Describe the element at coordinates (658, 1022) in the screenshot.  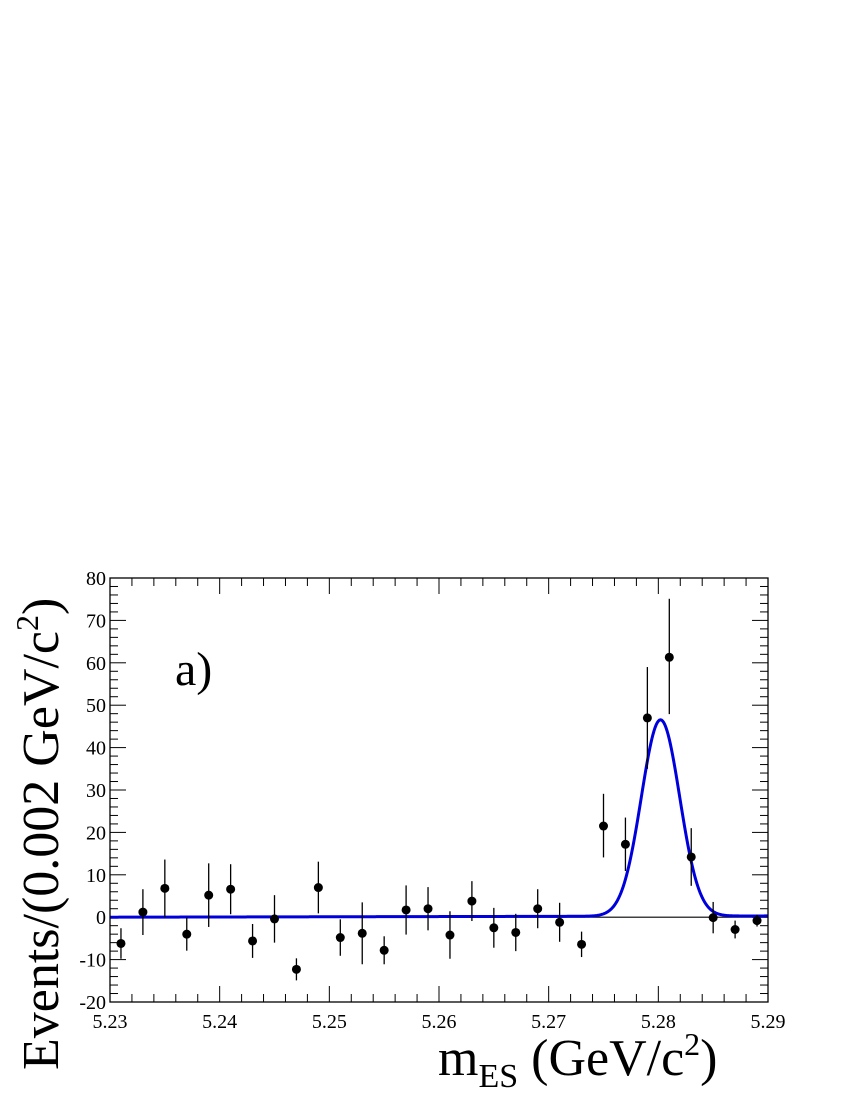
I see `x-tick-label: 5.28` at that location.